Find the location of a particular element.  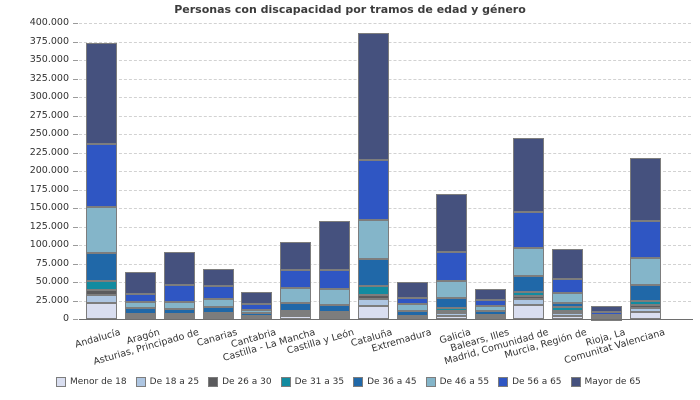

y-axis-tick-label: 350.000 is located at coordinates (49, 59).